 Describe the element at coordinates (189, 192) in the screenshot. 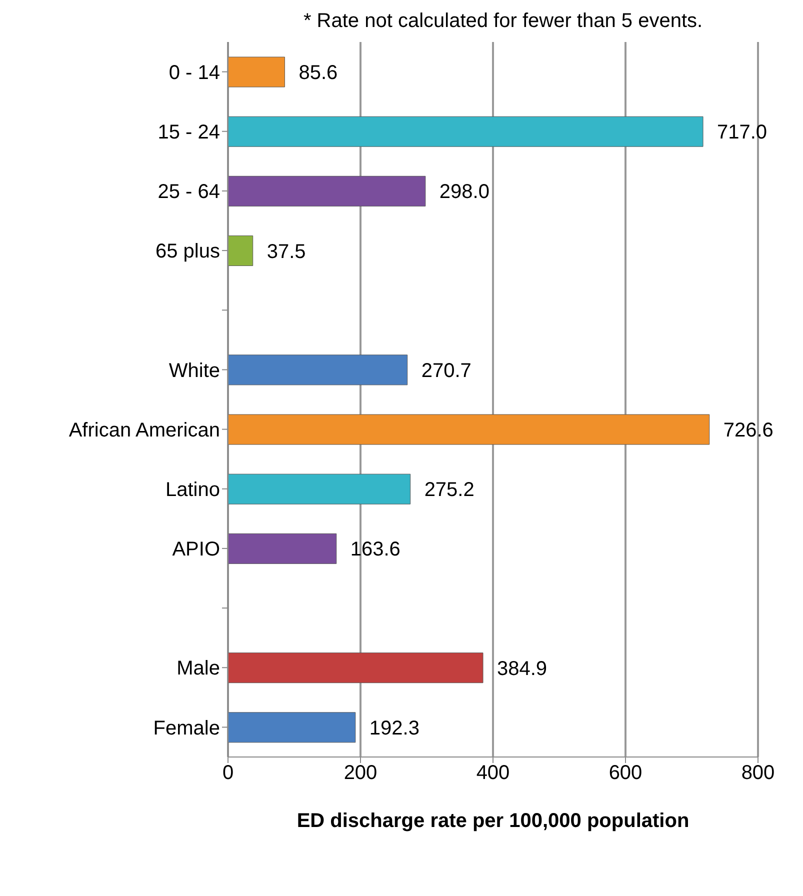

I see `y-tick-label: 25 - 64` at that location.